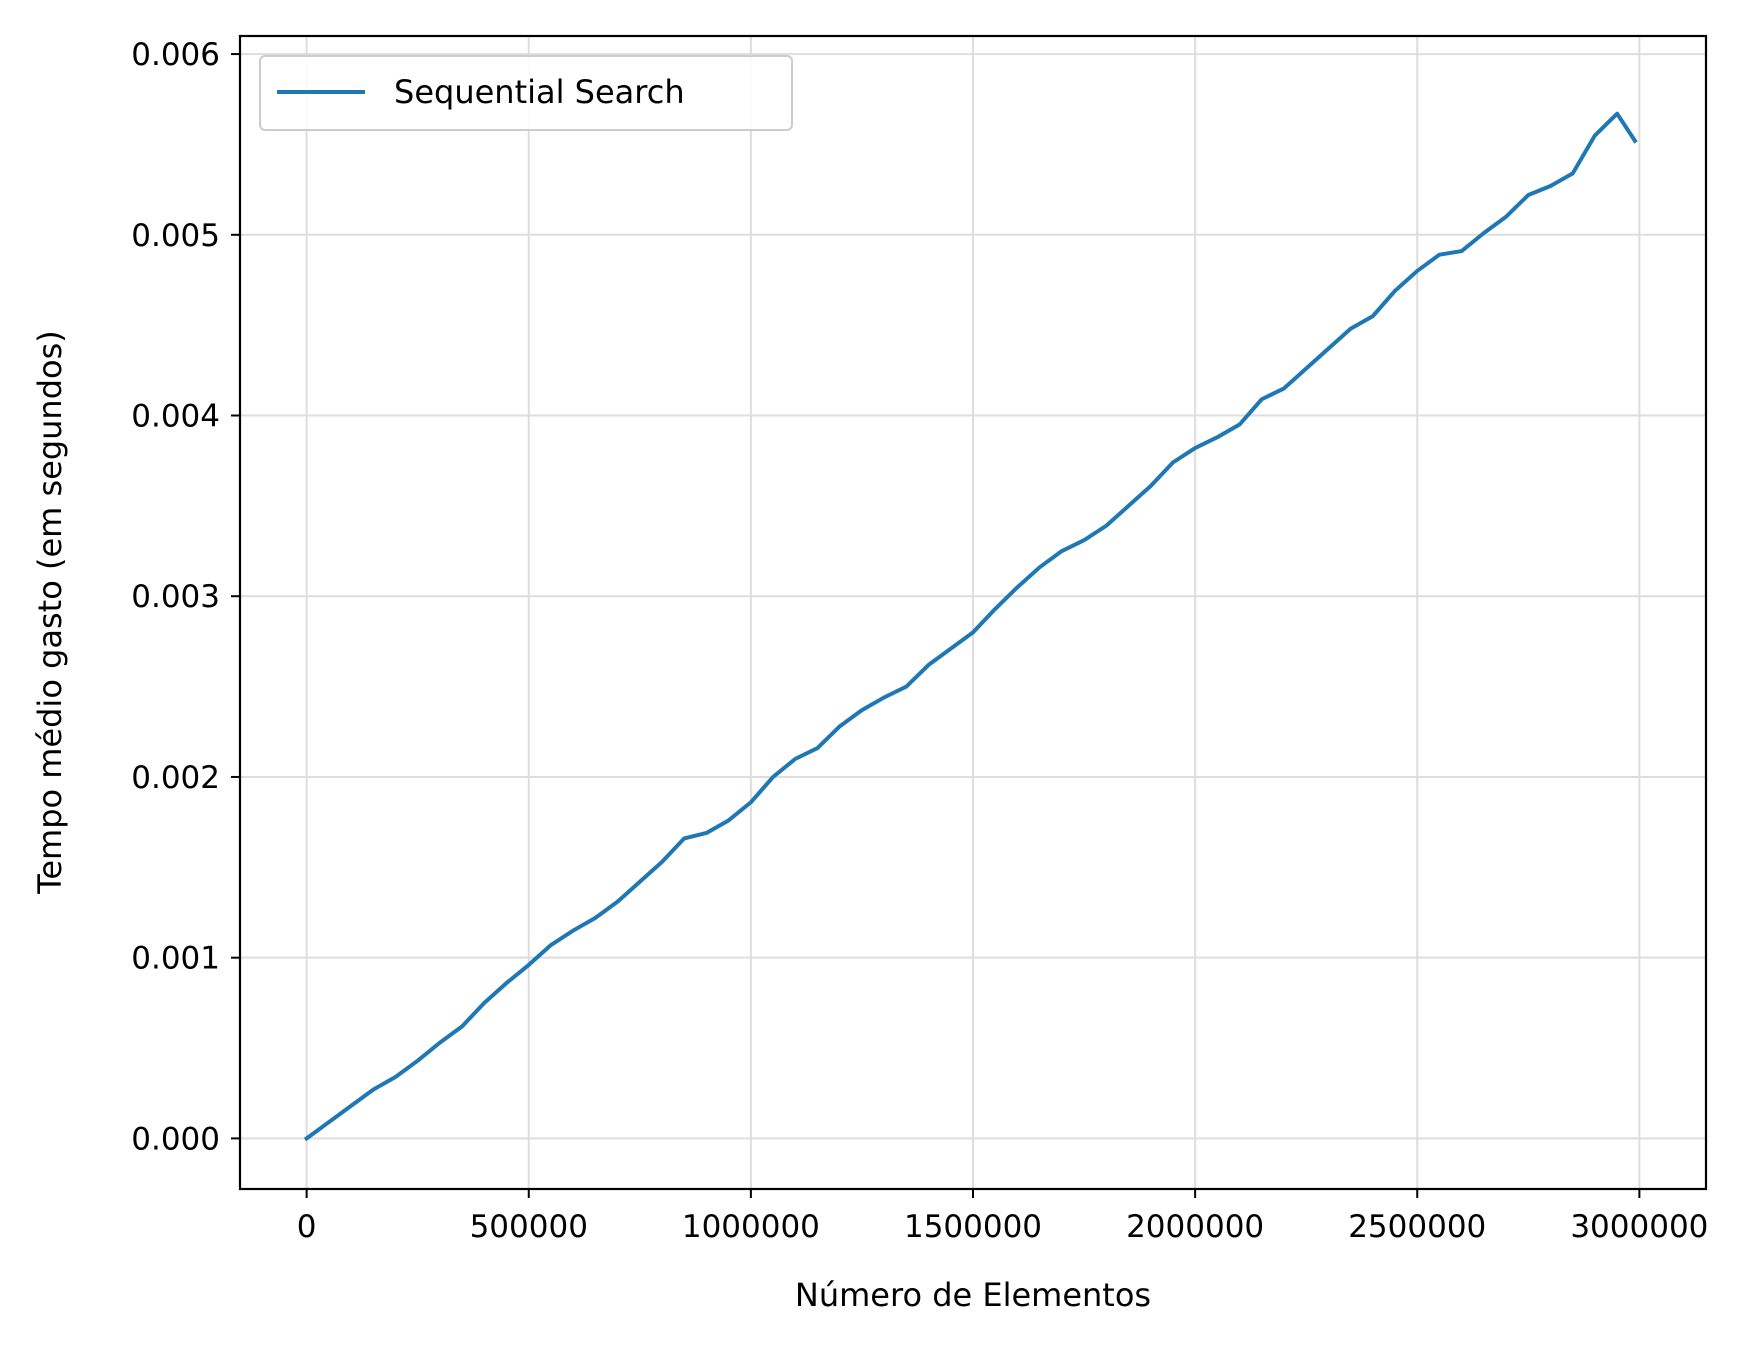 This screenshot has width=1758, height=1347. What do you see at coordinates (50, 612) in the screenshot?
I see `y-axis-label: Tempo médio gasto (em segundos)` at bounding box center [50, 612].